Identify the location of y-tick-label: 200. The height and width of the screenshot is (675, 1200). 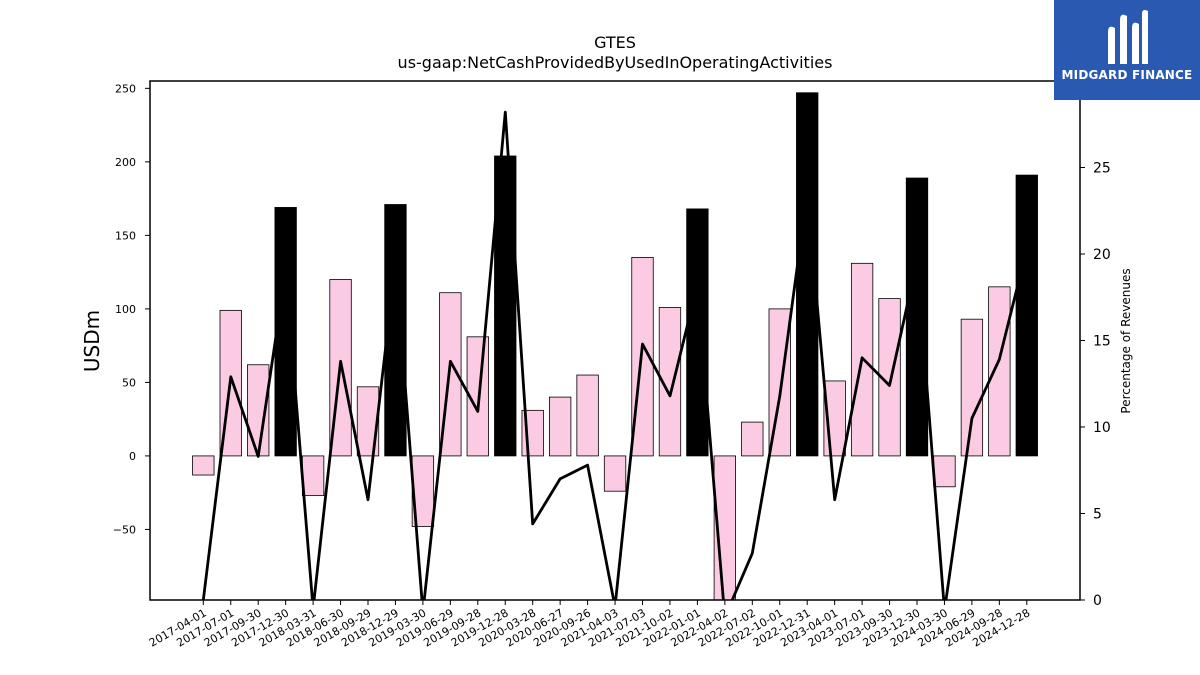
(125, 162).